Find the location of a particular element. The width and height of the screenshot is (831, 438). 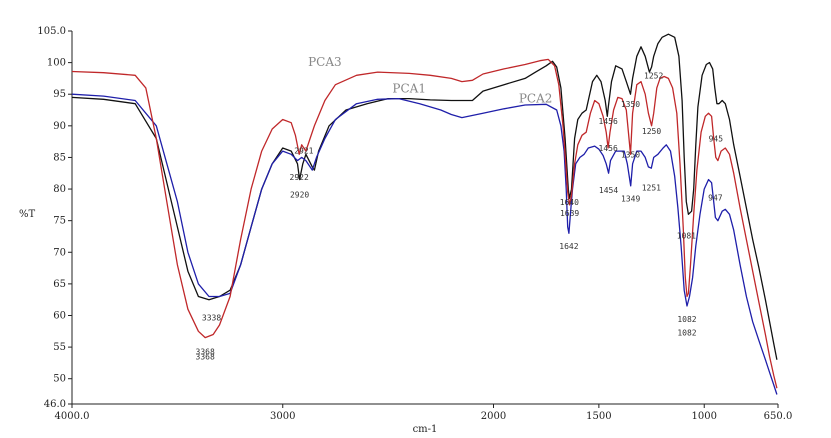

y-ticks: 105.0 100 95 90 85 80 75 70 65 60 55 50 46.0 is located at coordinates (54, 218).